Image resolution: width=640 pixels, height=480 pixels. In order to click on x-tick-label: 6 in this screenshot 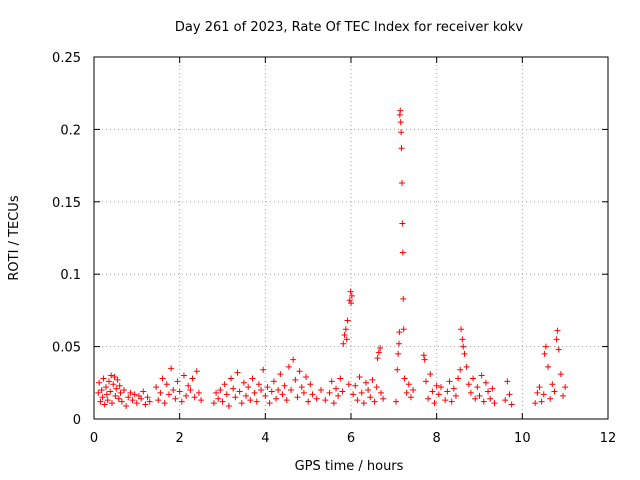, I will do `click(351, 438)`.